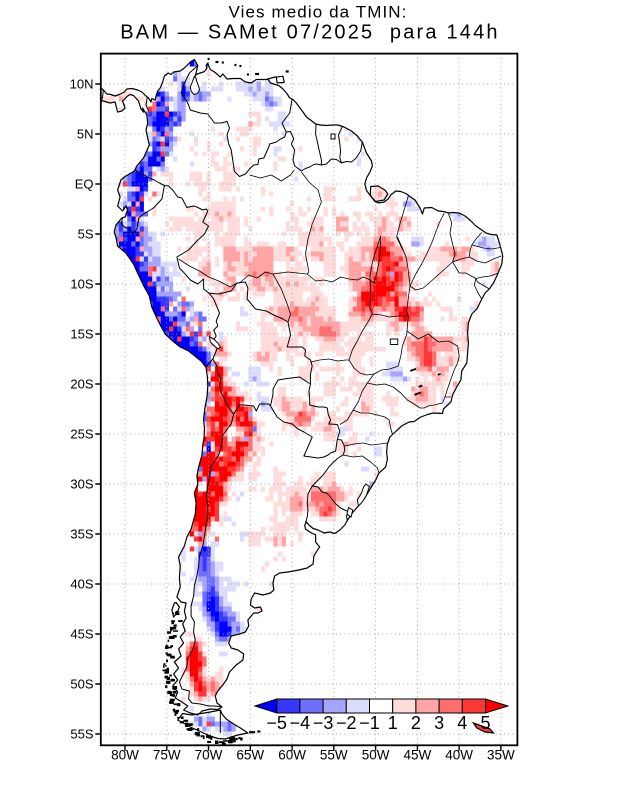 This screenshot has height=805, width=618. Describe the element at coordinates (501, 755) in the screenshot. I see `svg-text: 35W` at that location.